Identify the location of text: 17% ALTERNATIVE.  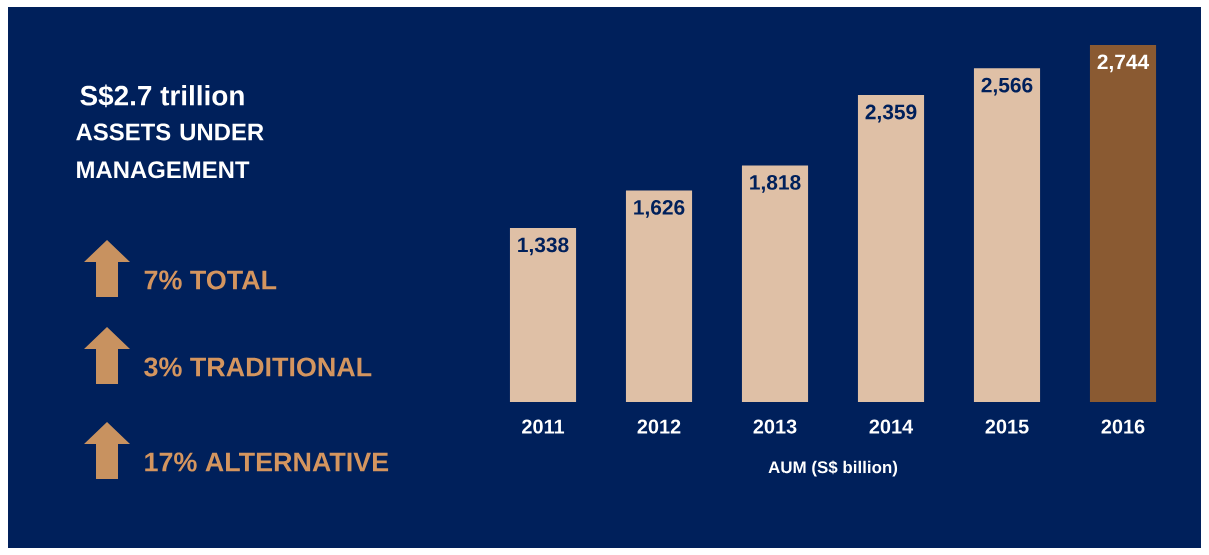
(267, 462).